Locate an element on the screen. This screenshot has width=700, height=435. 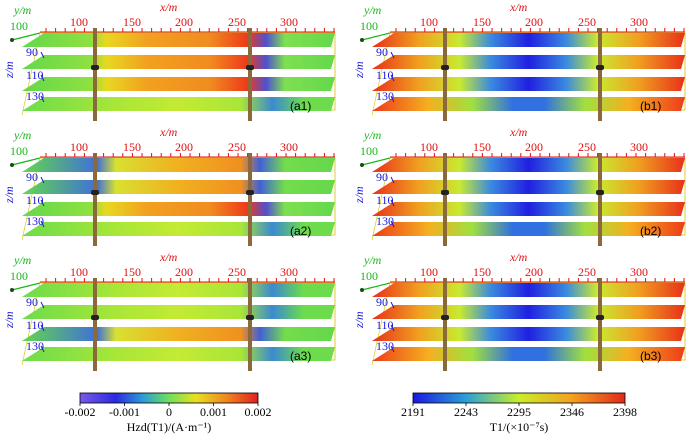
panel-label: (b1) is located at coordinates (650, 106).